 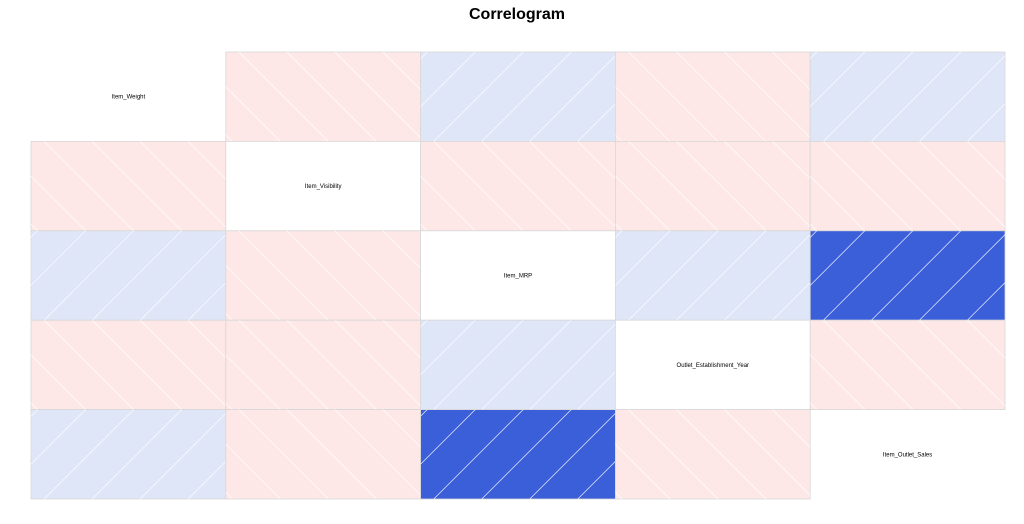 I want to click on variable-label: Item_Visibility, so click(x=323, y=187).